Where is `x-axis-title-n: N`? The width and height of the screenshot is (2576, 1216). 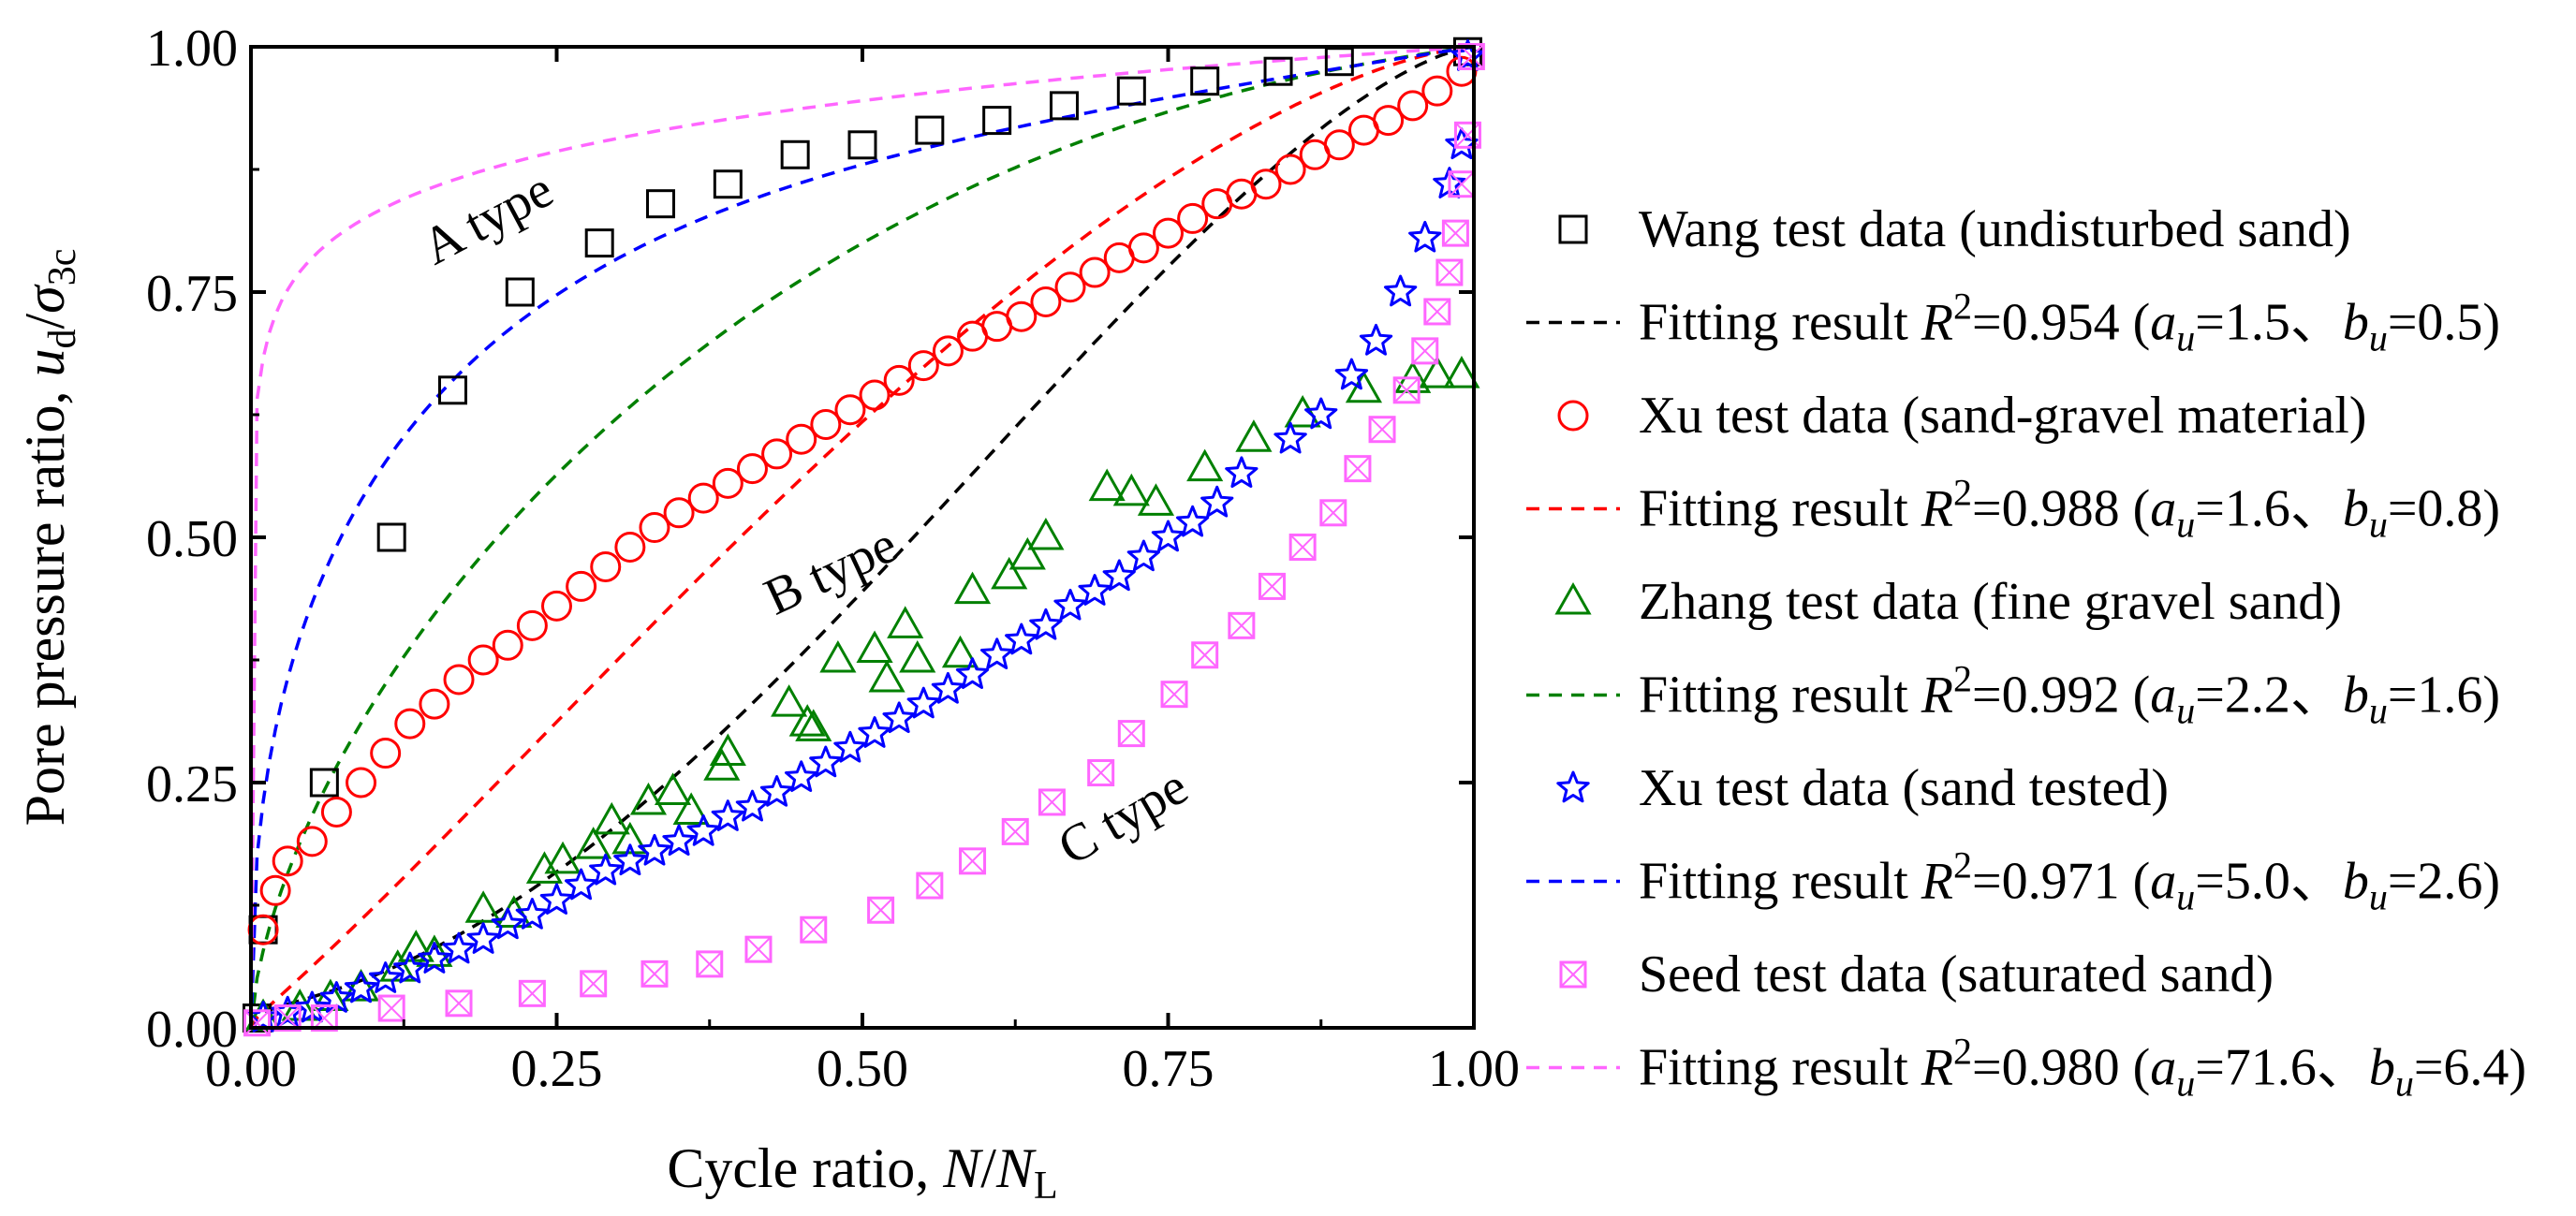
x-axis-title-n: N is located at coordinates (962, 1168).